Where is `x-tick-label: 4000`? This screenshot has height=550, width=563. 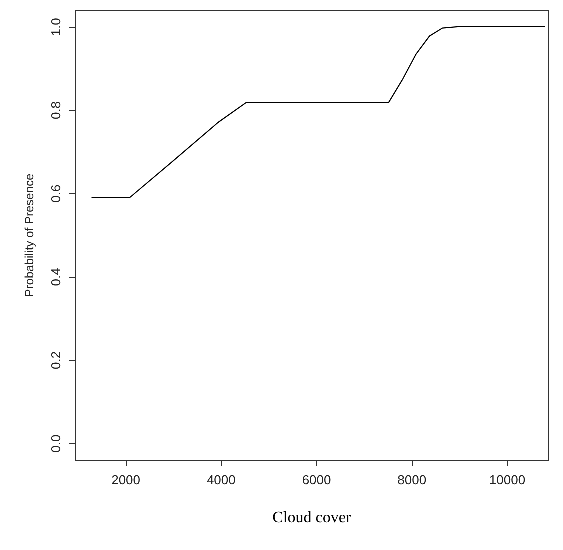
x-tick-label: 4000 is located at coordinates (221, 480).